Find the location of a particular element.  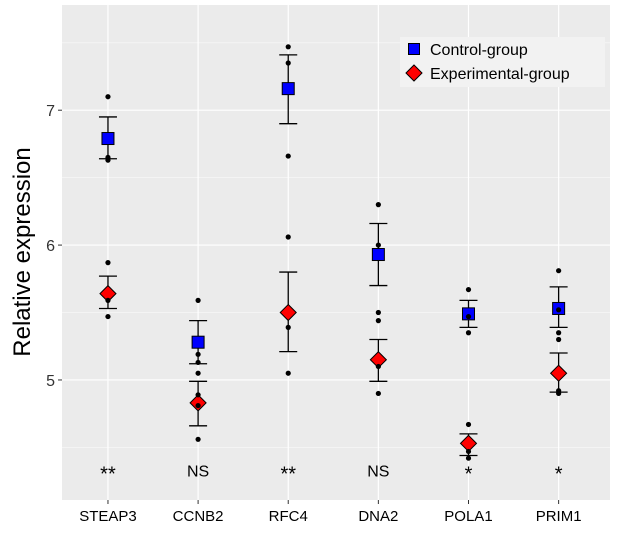

legend-diamond-icon is located at coordinates (414, 73).